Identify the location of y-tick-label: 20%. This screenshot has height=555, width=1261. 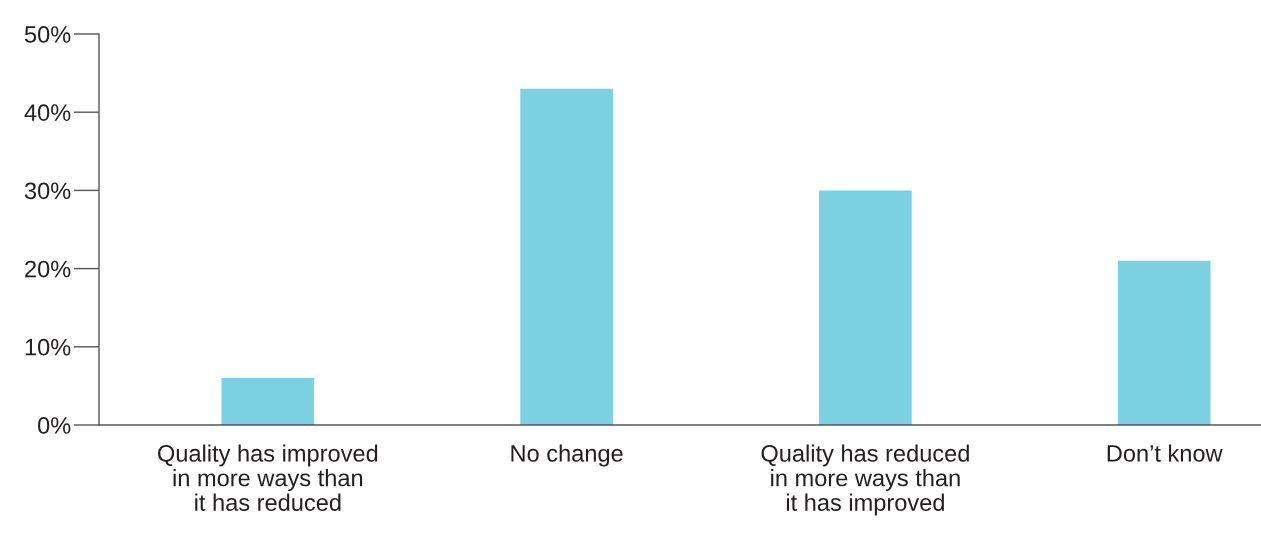
(48, 269).